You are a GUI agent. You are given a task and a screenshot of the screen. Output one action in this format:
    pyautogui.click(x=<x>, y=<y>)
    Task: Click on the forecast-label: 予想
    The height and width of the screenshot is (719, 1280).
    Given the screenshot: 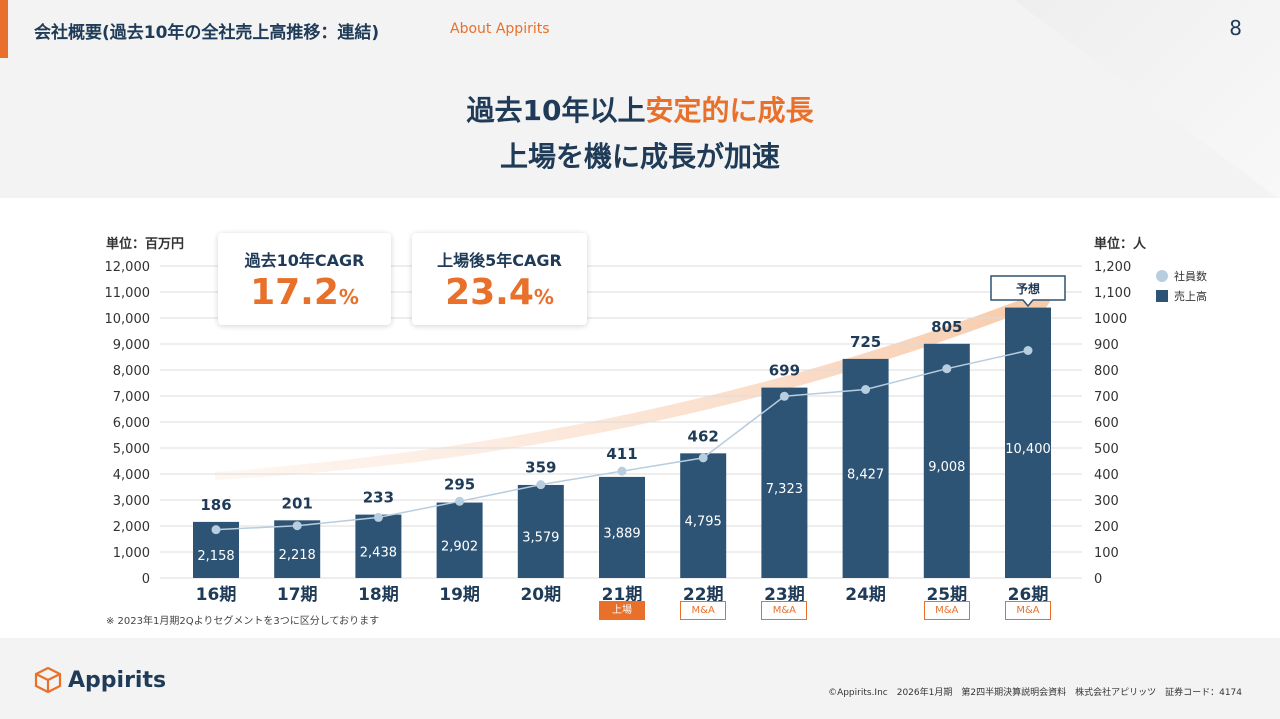 What is the action you would take?
    pyautogui.click(x=1028, y=288)
    